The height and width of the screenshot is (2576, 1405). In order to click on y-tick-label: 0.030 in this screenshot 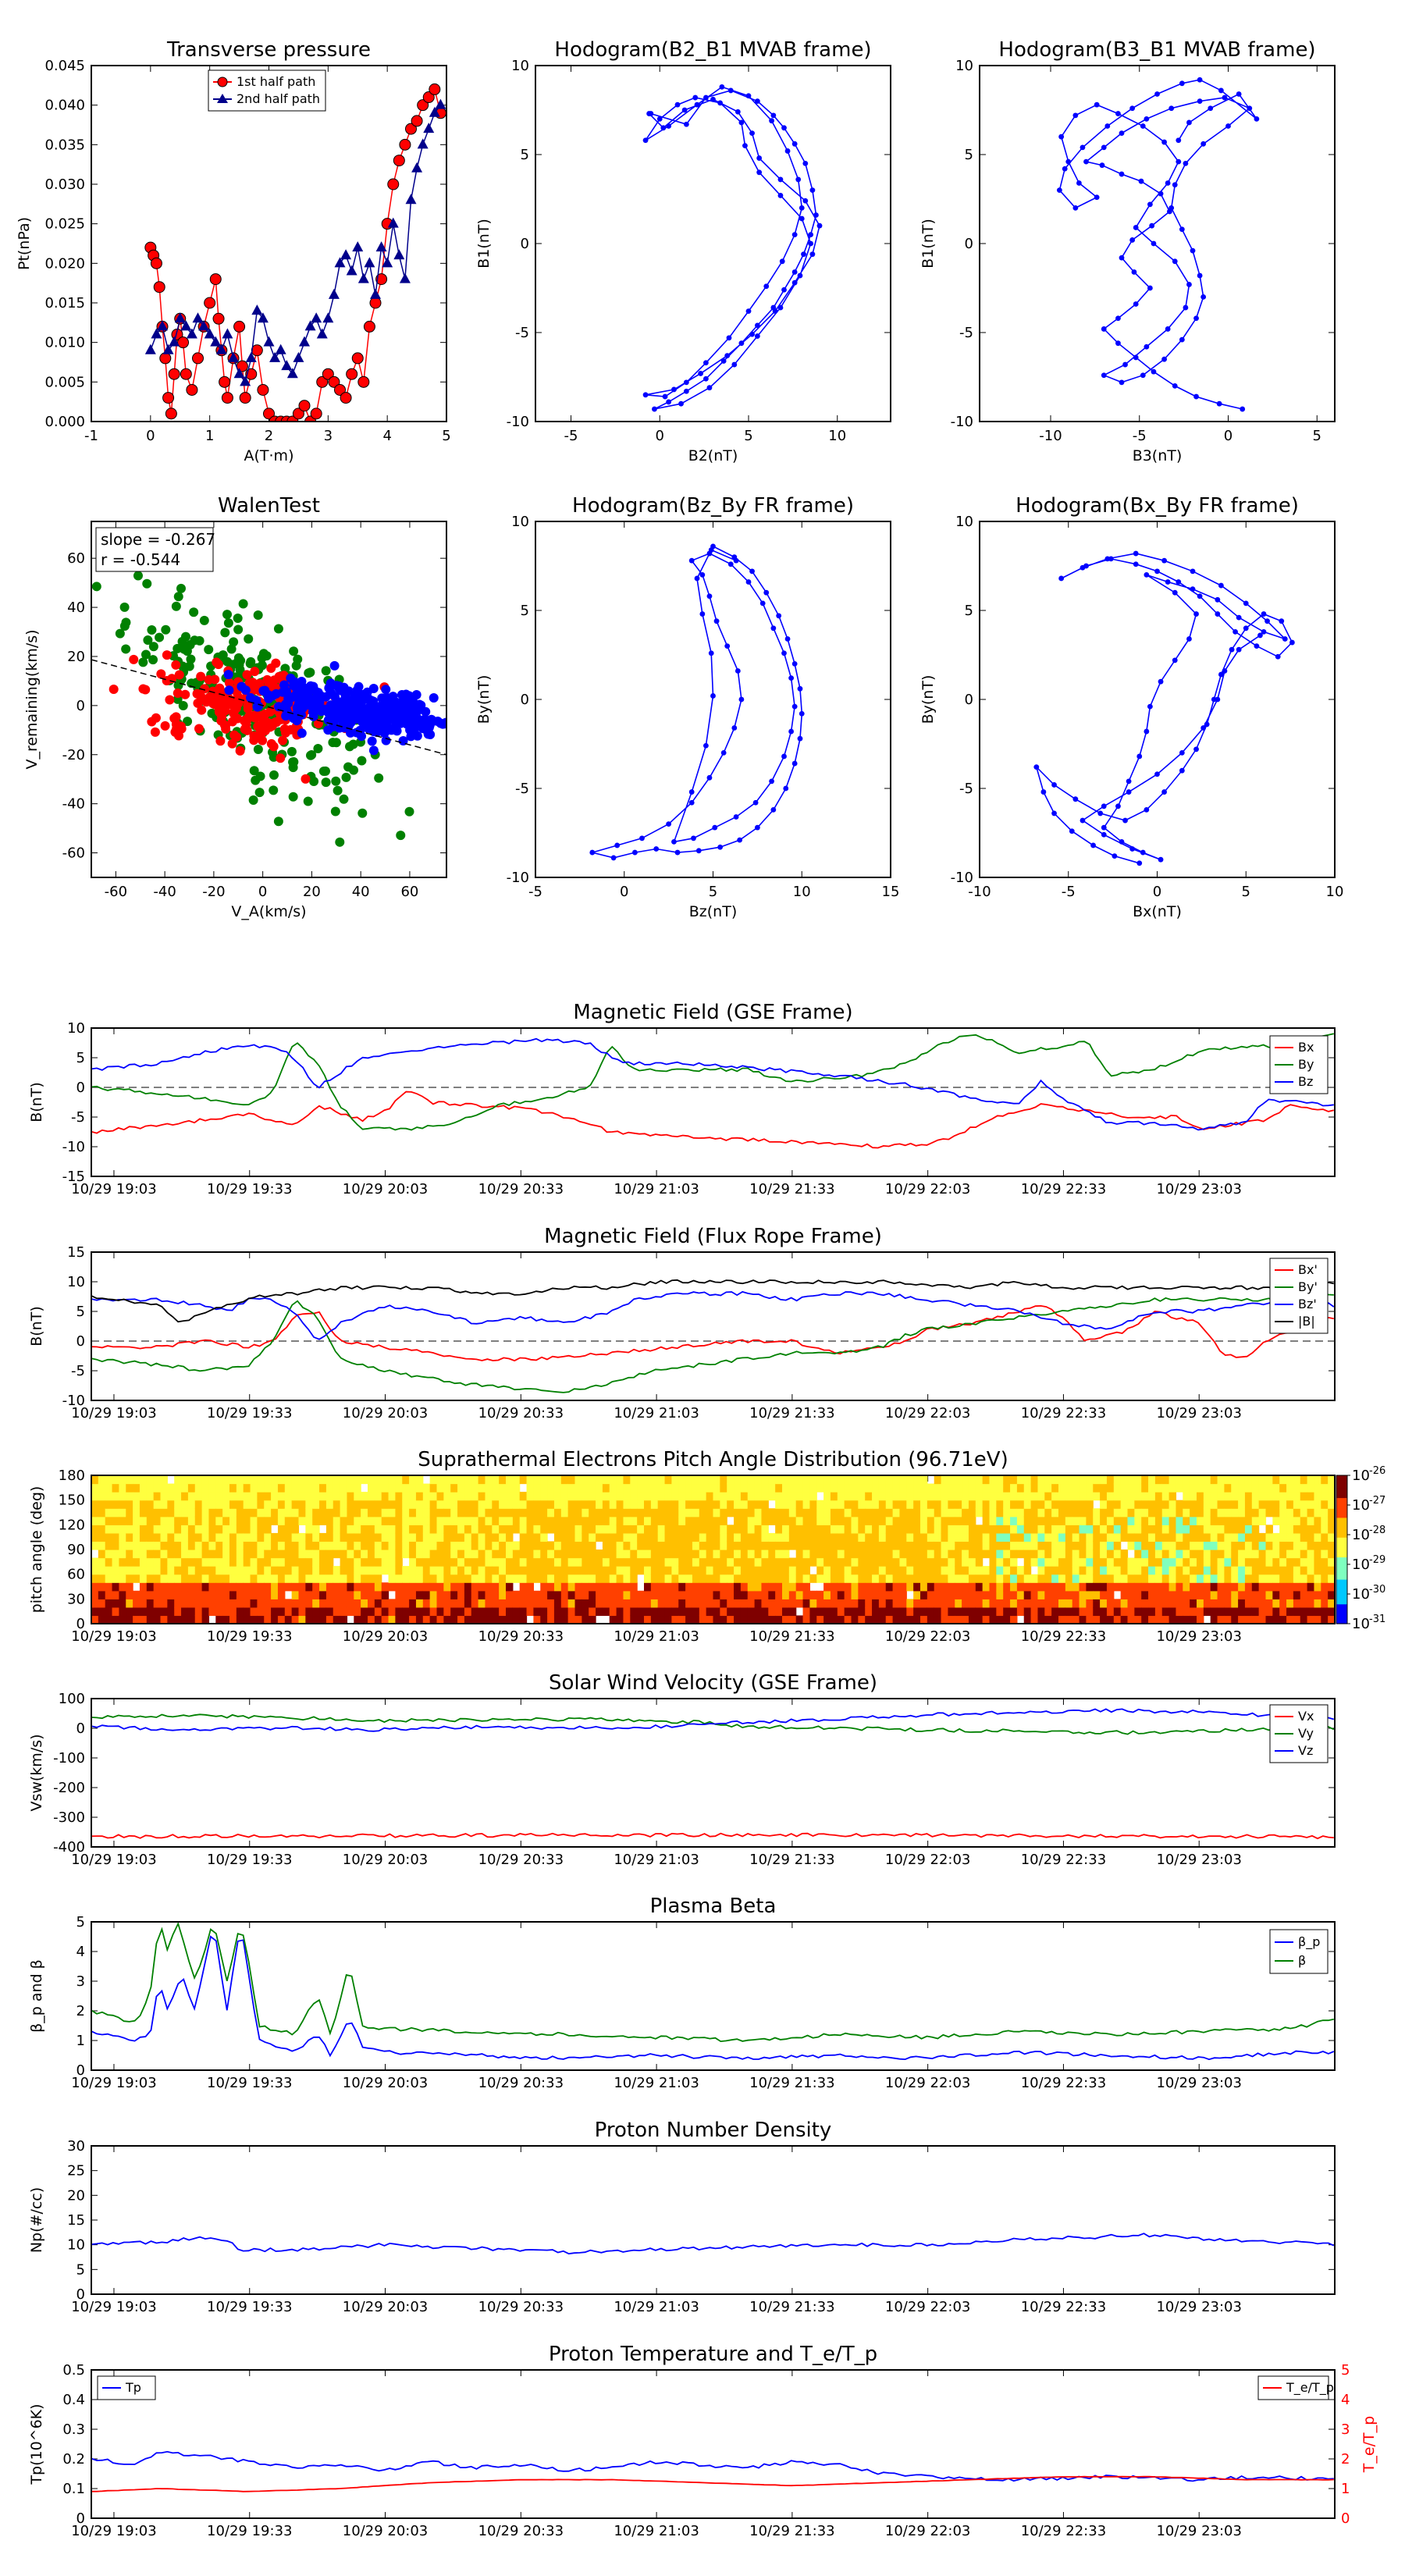, I will do `click(64, 184)`.